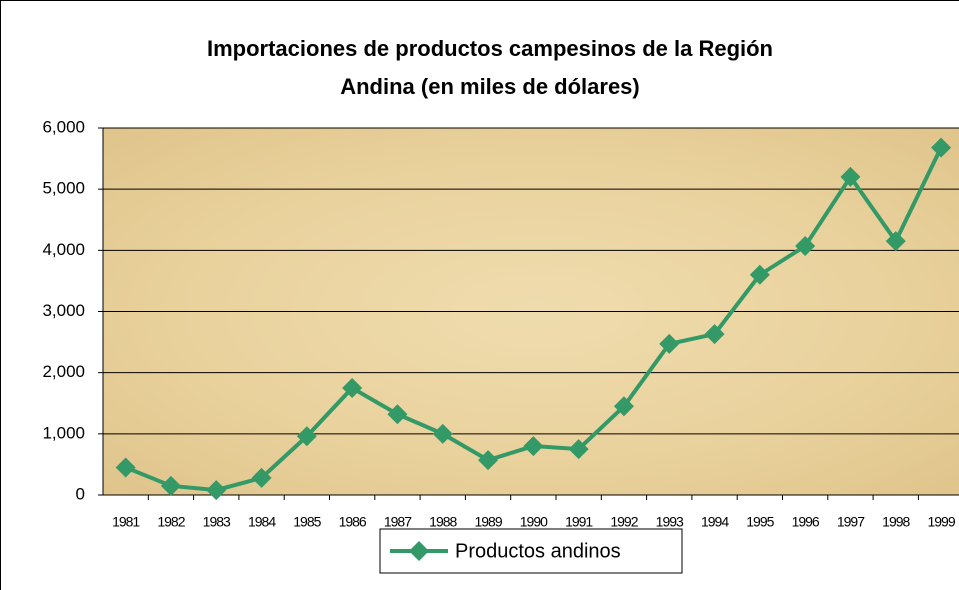 The image size is (959, 590). Describe the element at coordinates (398, 522) in the screenshot. I see `x-tick-label: 1987` at that location.